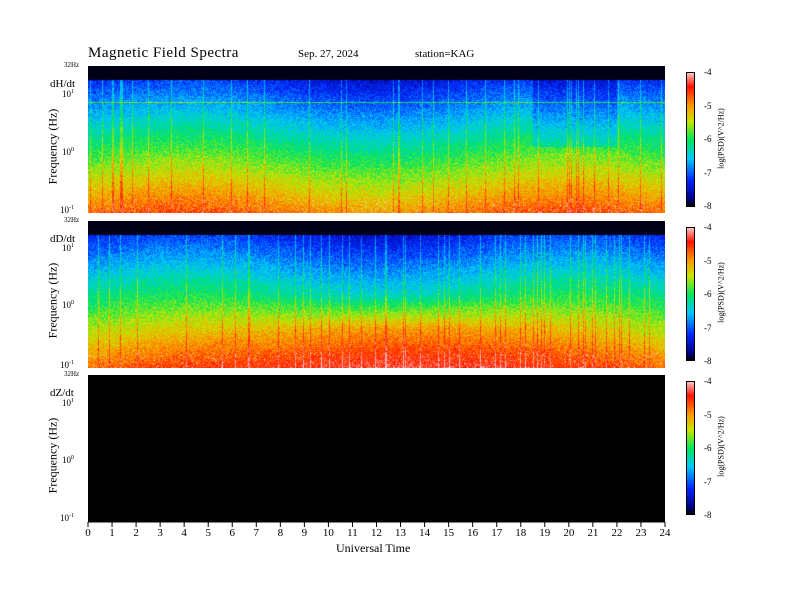 Image resolution: width=792 pixels, height=612 pixels. What do you see at coordinates (63, 84) in the screenshot?
I see `panel-label-dh: dH/dt` at bounding box center [63, 84].